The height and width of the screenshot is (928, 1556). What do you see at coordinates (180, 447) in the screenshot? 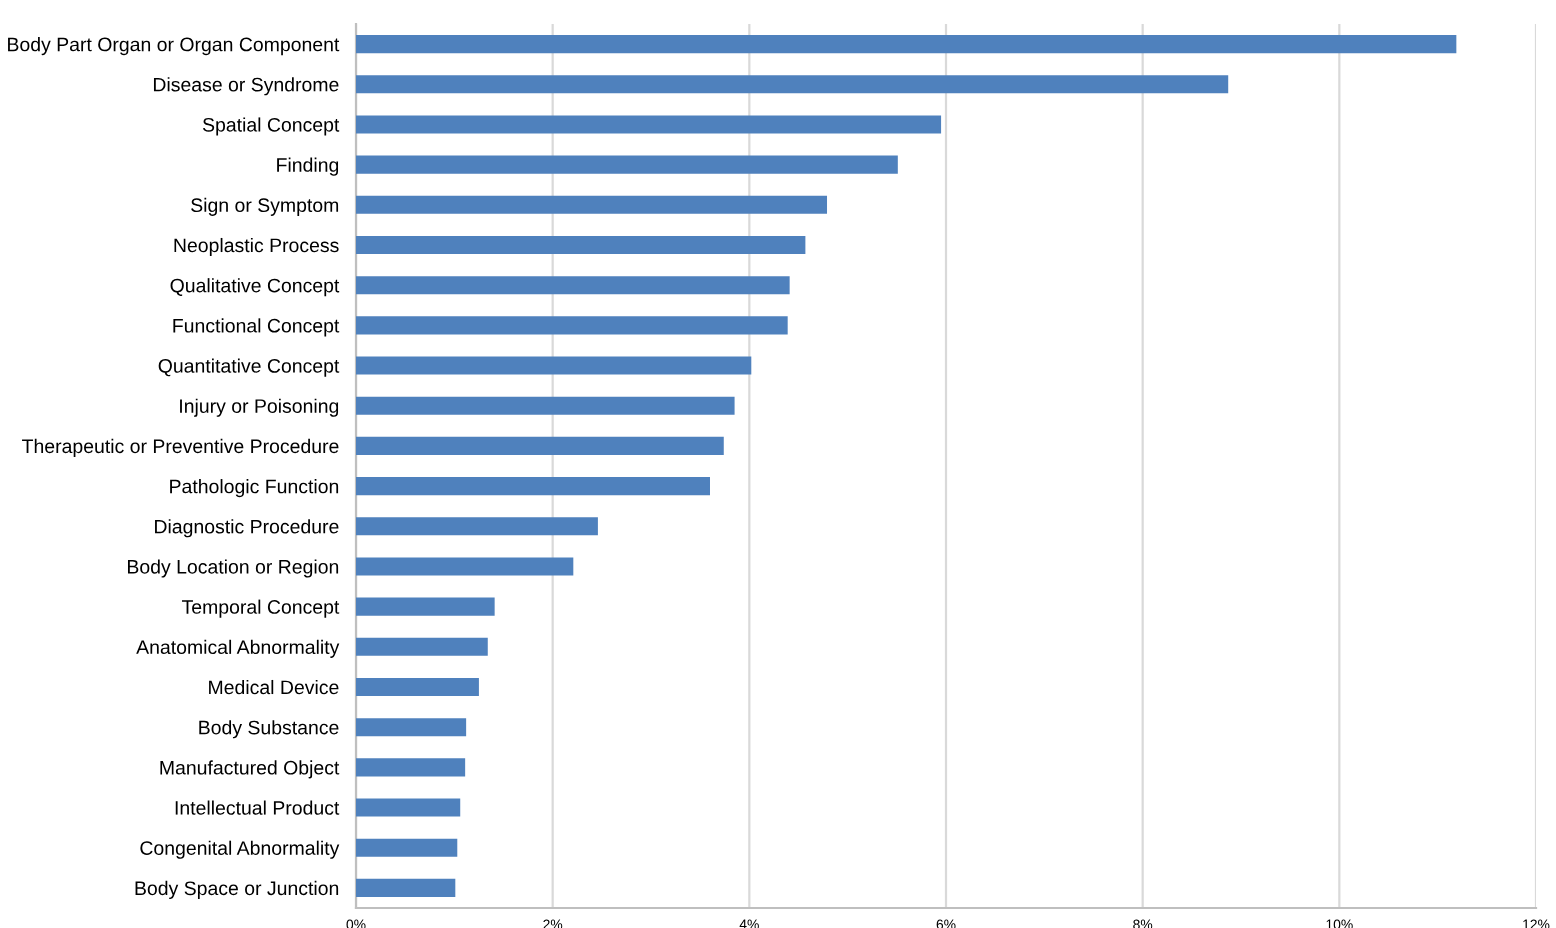
I see `y-tick-label: Therapeutic or Preventive Procedure` at bounding box center [180, 447].